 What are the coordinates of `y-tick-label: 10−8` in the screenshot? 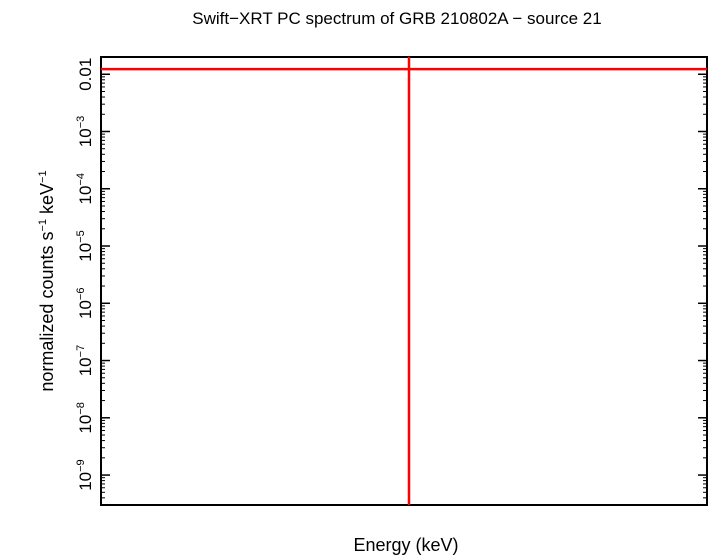 It's located at (85, 417).